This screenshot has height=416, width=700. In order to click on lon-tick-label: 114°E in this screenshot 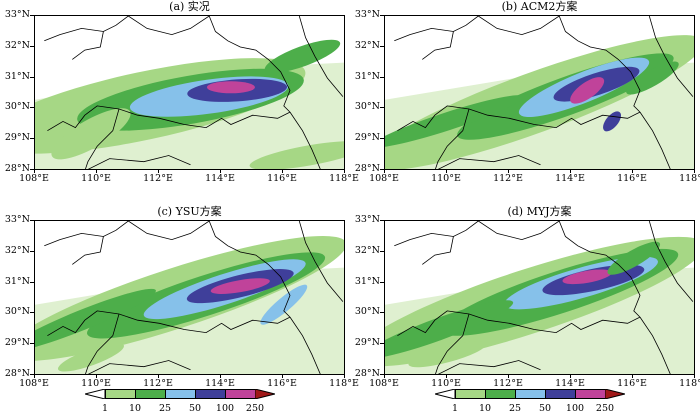, I will do `click(570, 178)`.